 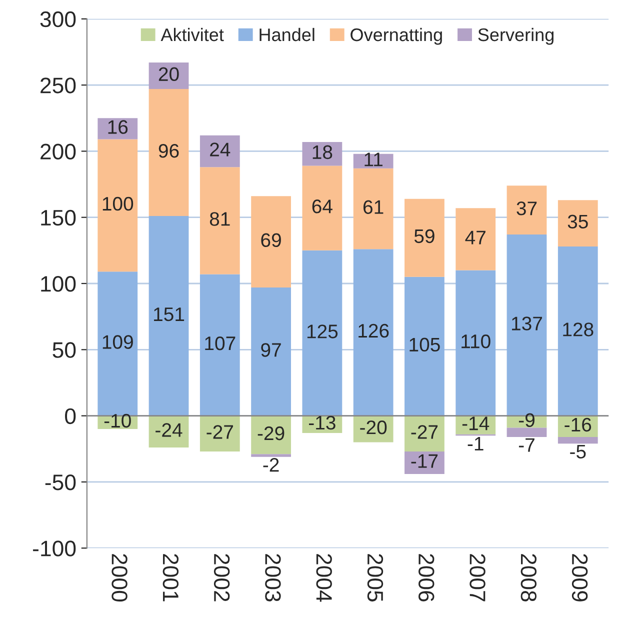 I want to click on y-tick-label: -50, so click(x=60, y=482).